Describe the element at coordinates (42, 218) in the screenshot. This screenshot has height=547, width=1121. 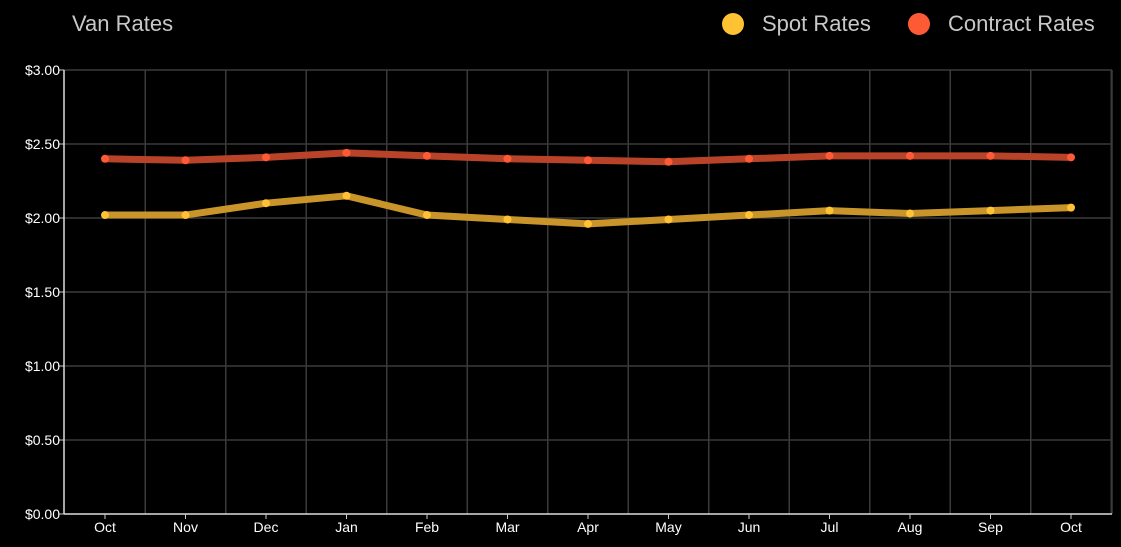
I see `y-tick-label: $2.00` at that location.